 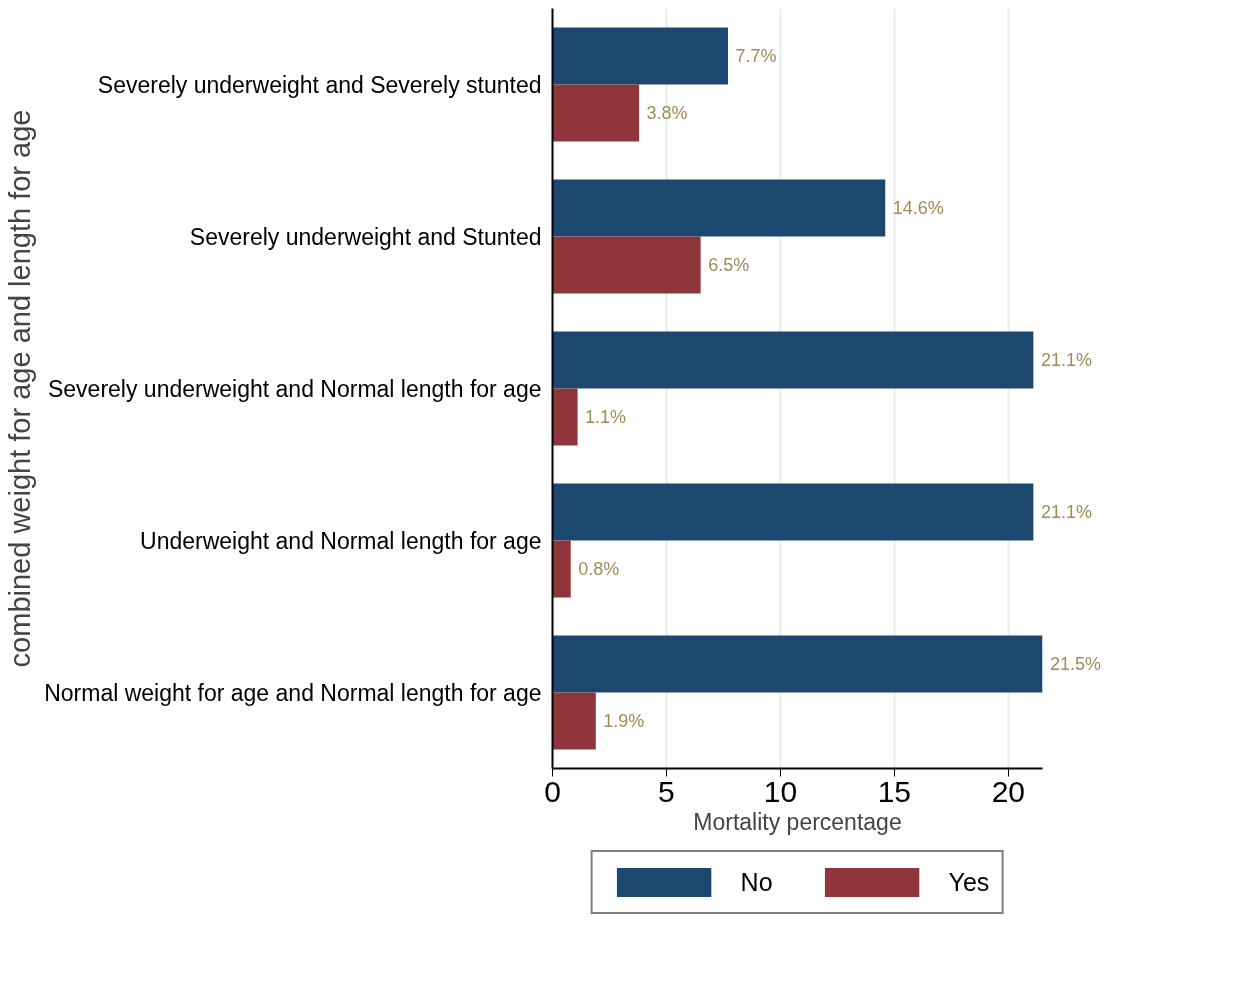 What do you see at coordinates (341, 540) in the screenshot?
I see `y-tick-label: Underweight and Normal length for age` at bounding box center [341, 540].